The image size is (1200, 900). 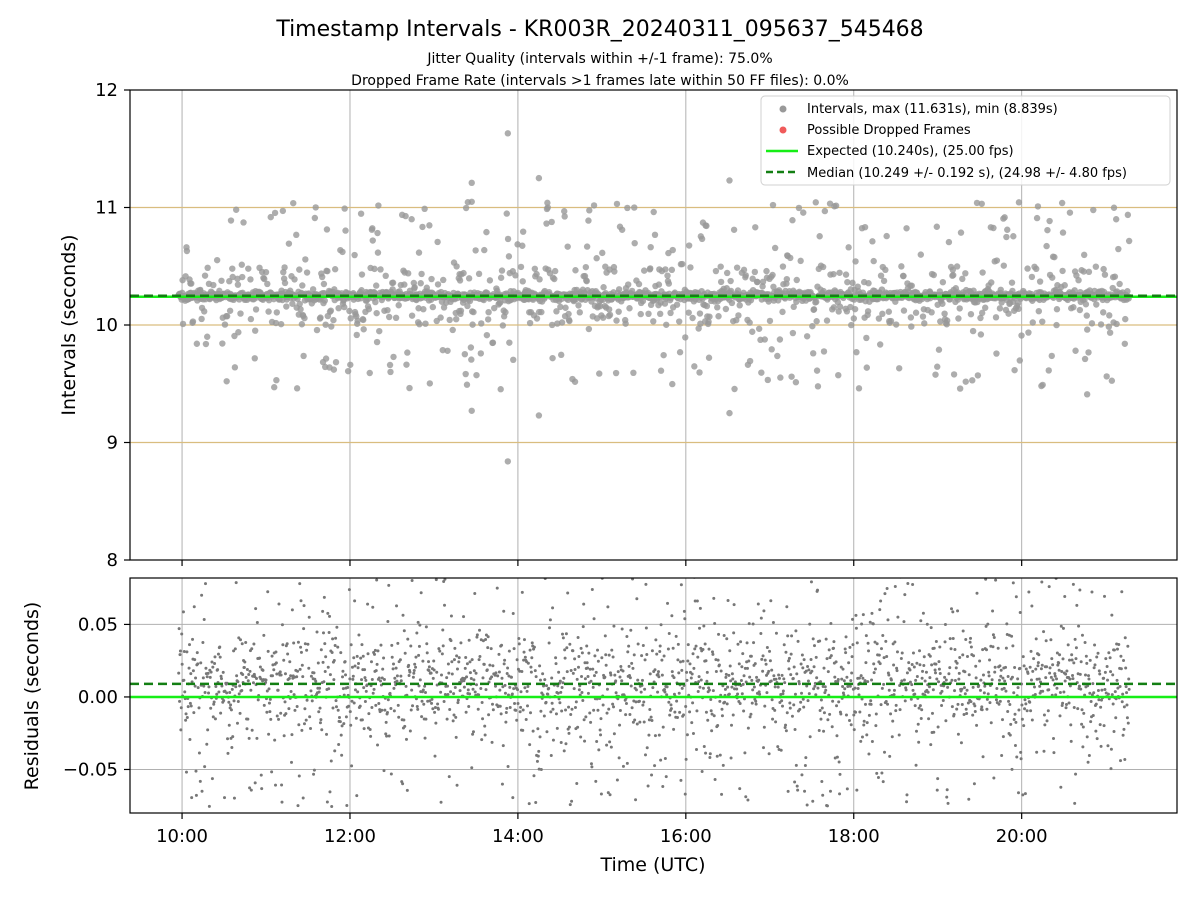 I want to click on legend-box, so click(x=965, y=140).